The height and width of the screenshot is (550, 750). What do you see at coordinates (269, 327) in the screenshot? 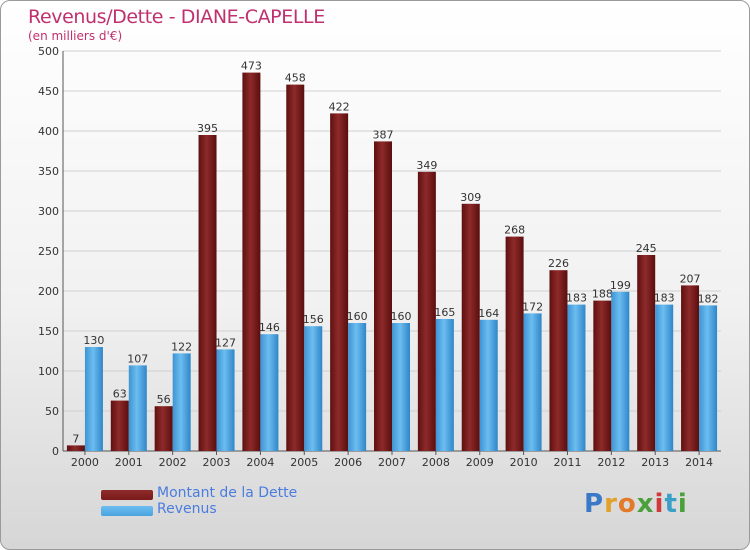
I see `data-label-revenue: 146` at bounding box center [269, 327].